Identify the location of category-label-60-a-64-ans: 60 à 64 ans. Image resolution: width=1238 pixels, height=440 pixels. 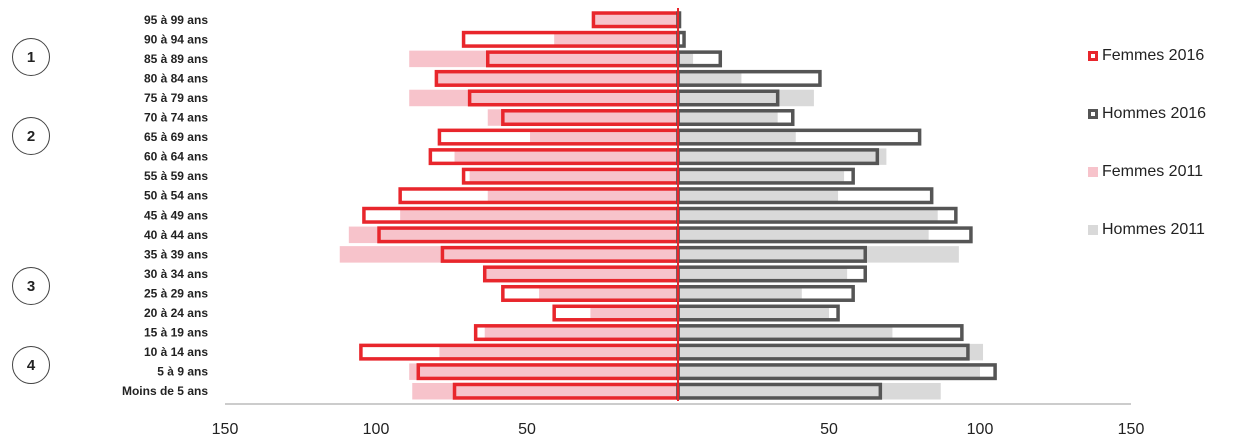
(176, 157).